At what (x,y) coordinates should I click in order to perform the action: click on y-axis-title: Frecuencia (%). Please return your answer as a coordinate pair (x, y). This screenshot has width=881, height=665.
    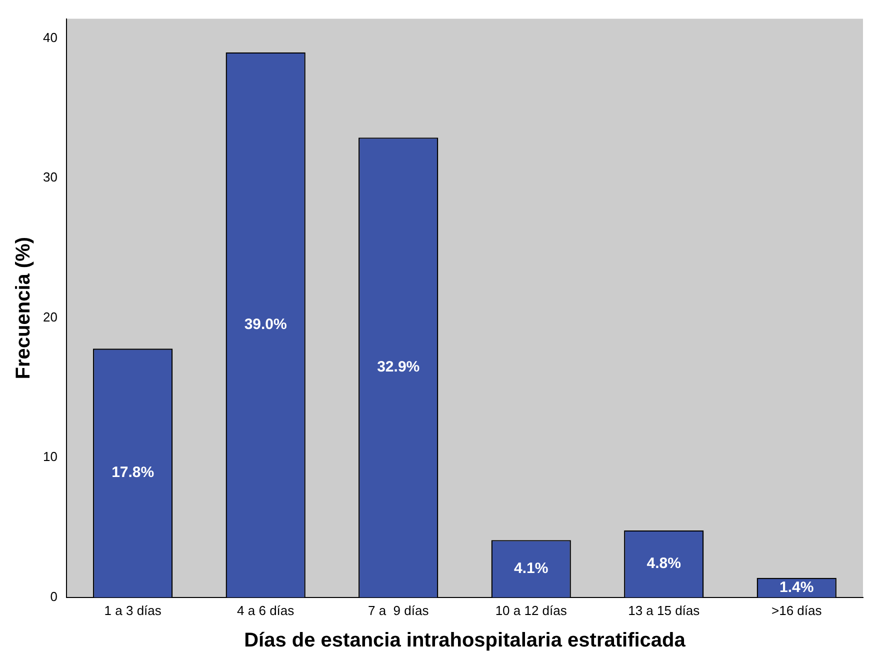
    Looking at the image, I should click on (23, 308).